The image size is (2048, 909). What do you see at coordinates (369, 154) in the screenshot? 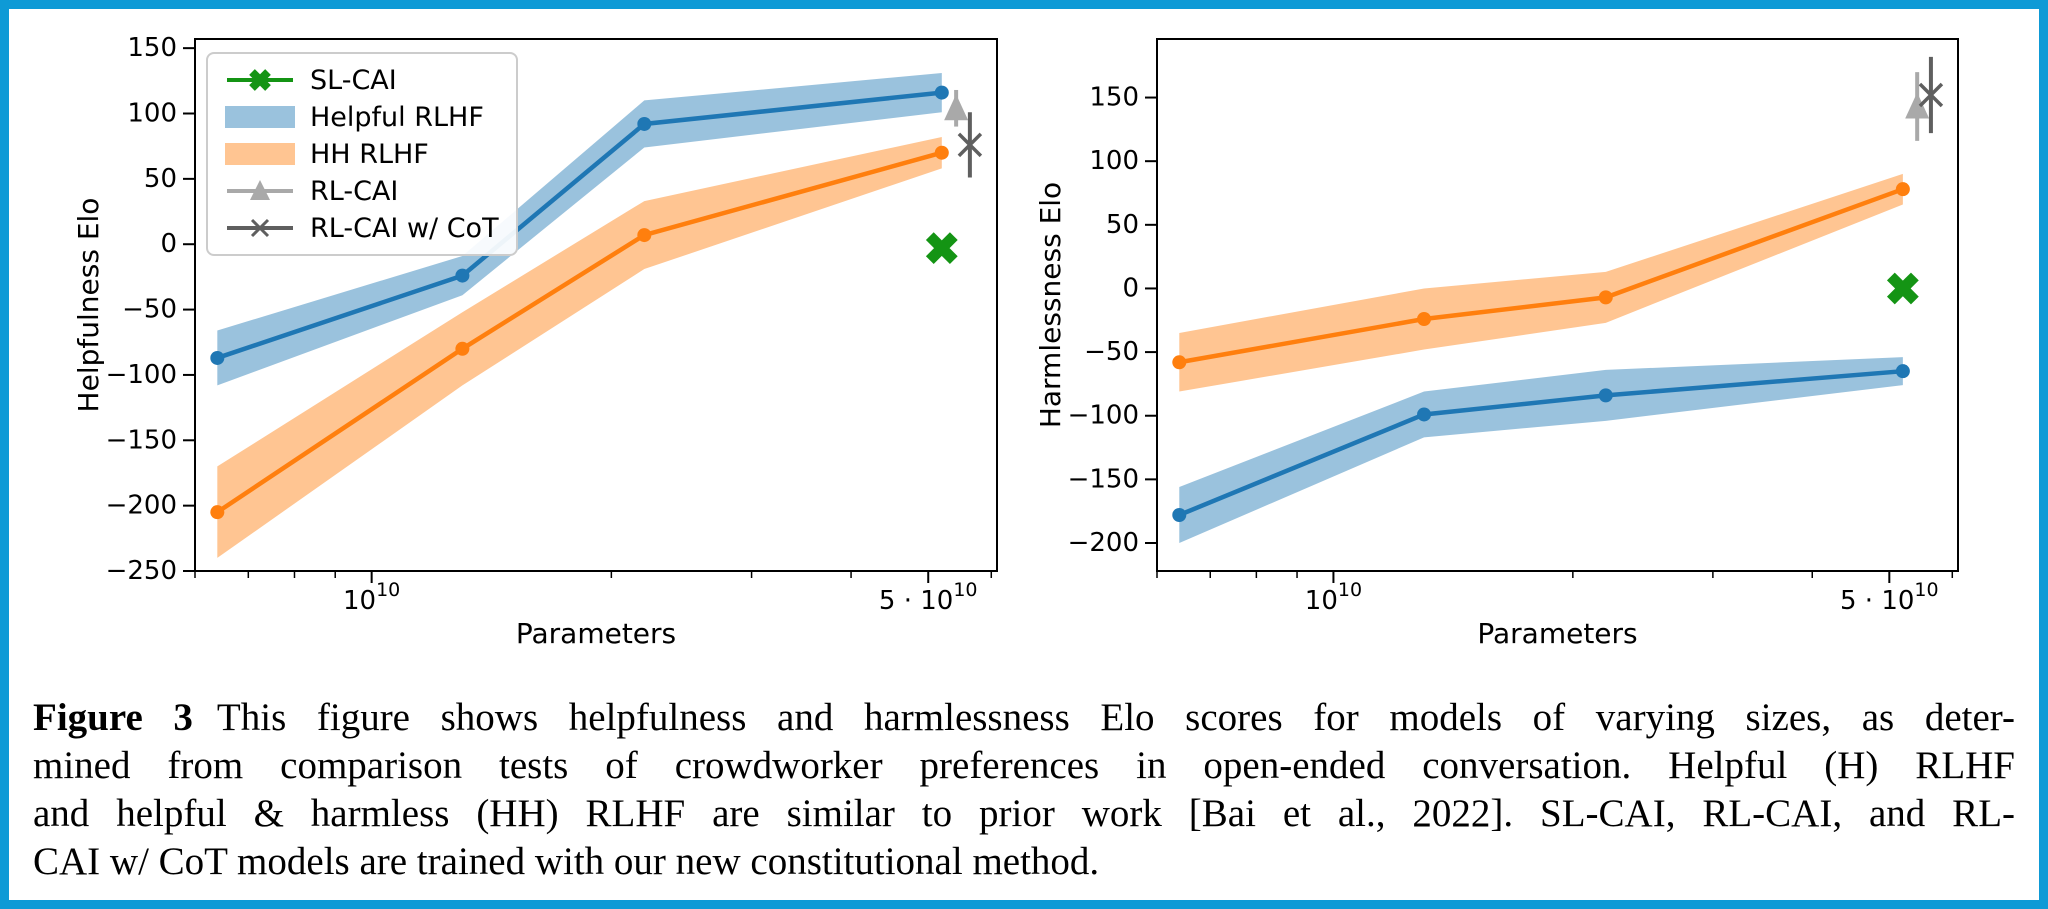
I see `legend-label: HH RLHF` at bounding box center [369, 154].